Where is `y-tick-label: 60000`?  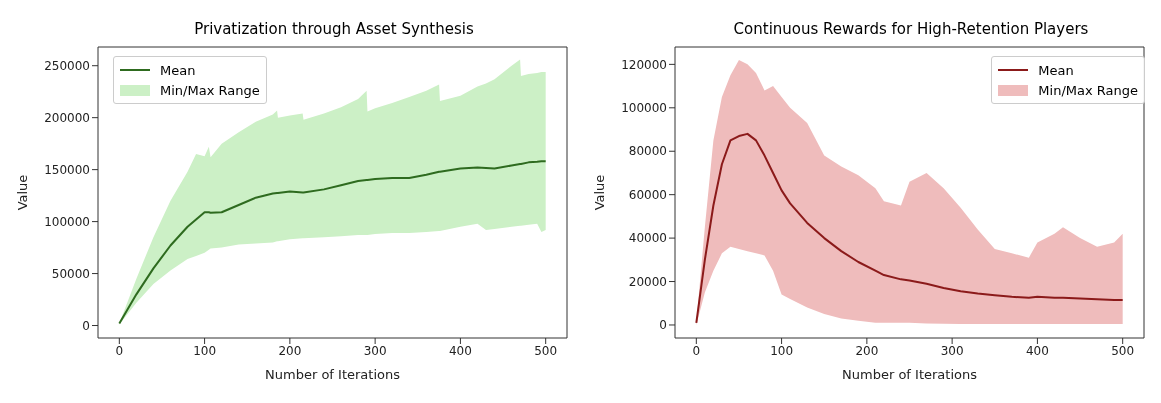 y-tick-label: 60000 is located at coordinates (647, 194).